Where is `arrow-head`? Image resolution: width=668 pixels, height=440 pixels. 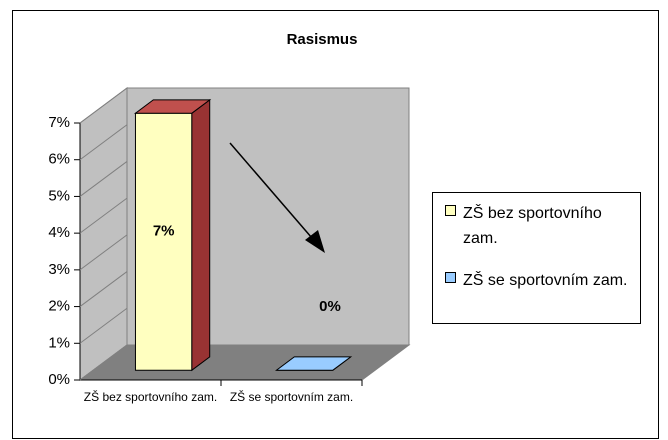
arrow-head is located at coordinates (315, 241).